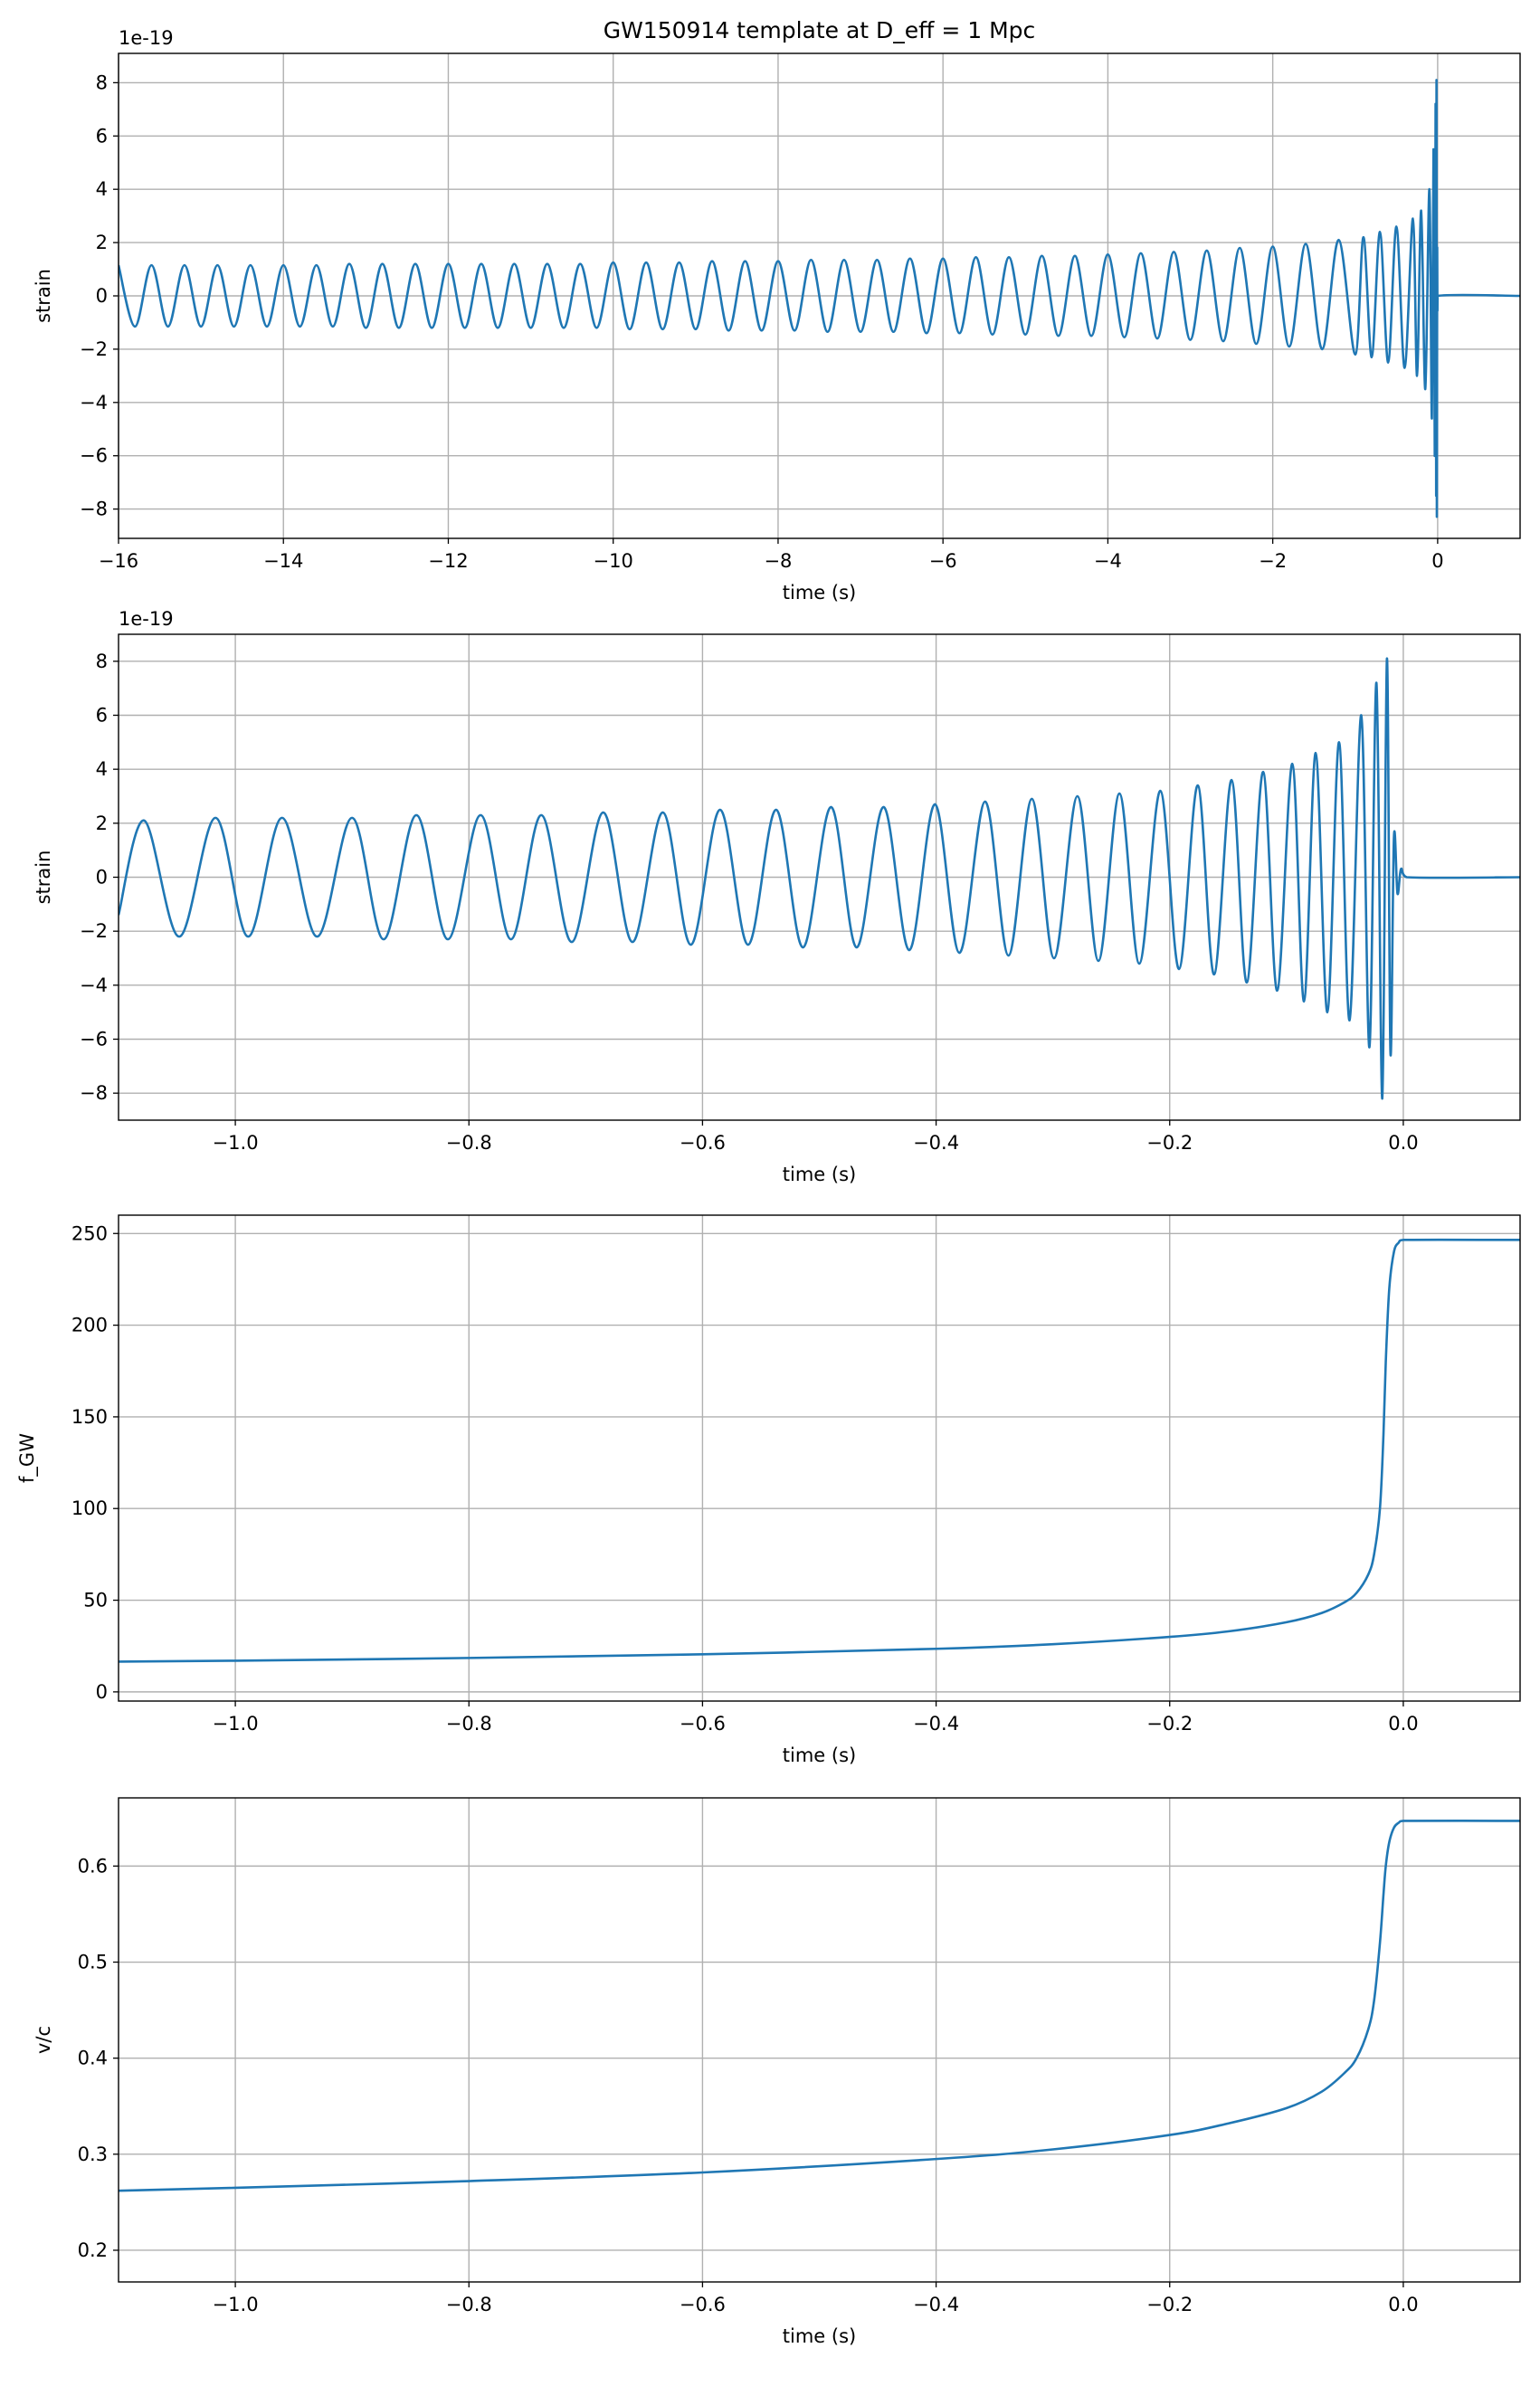 This screenshot has width=1540, height=2386. Describe the element at coordinates (90, 1417) in the screenshot. I see `y-tick-label: 150` at that location.